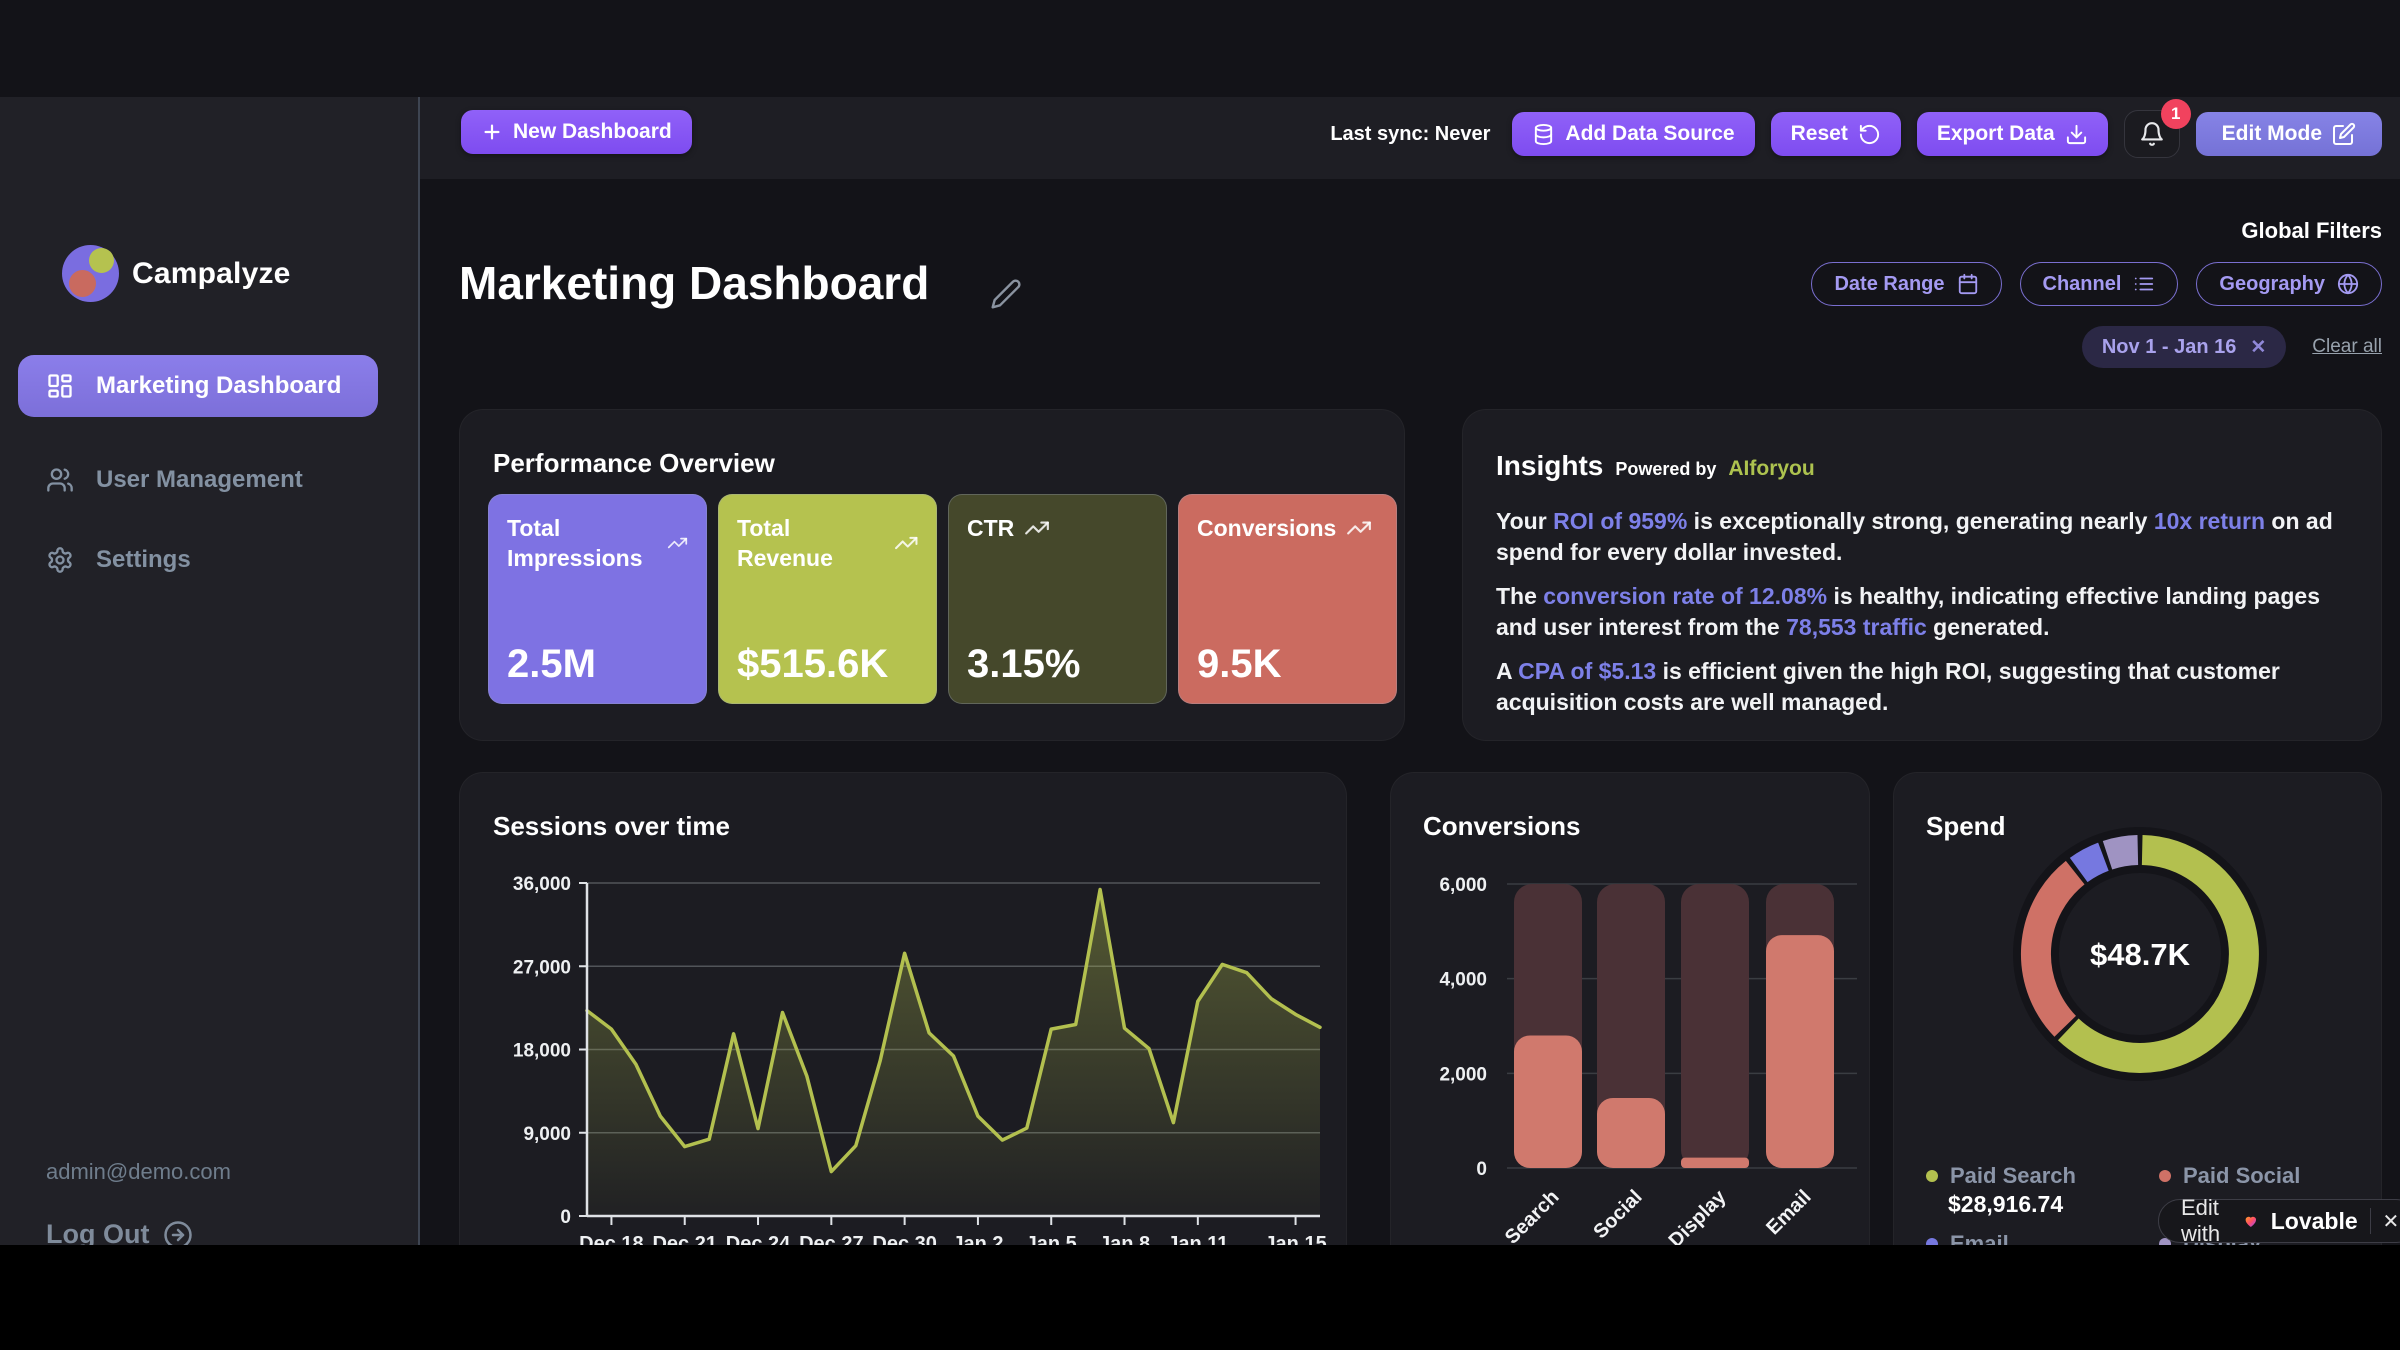 Image resolution: width=2400 pixels, height=1350 pixels. Describe the element at coordinates (219, 385) in the screenshot. I see `sidebar-item-label: Marketing Dashboard` at that location.